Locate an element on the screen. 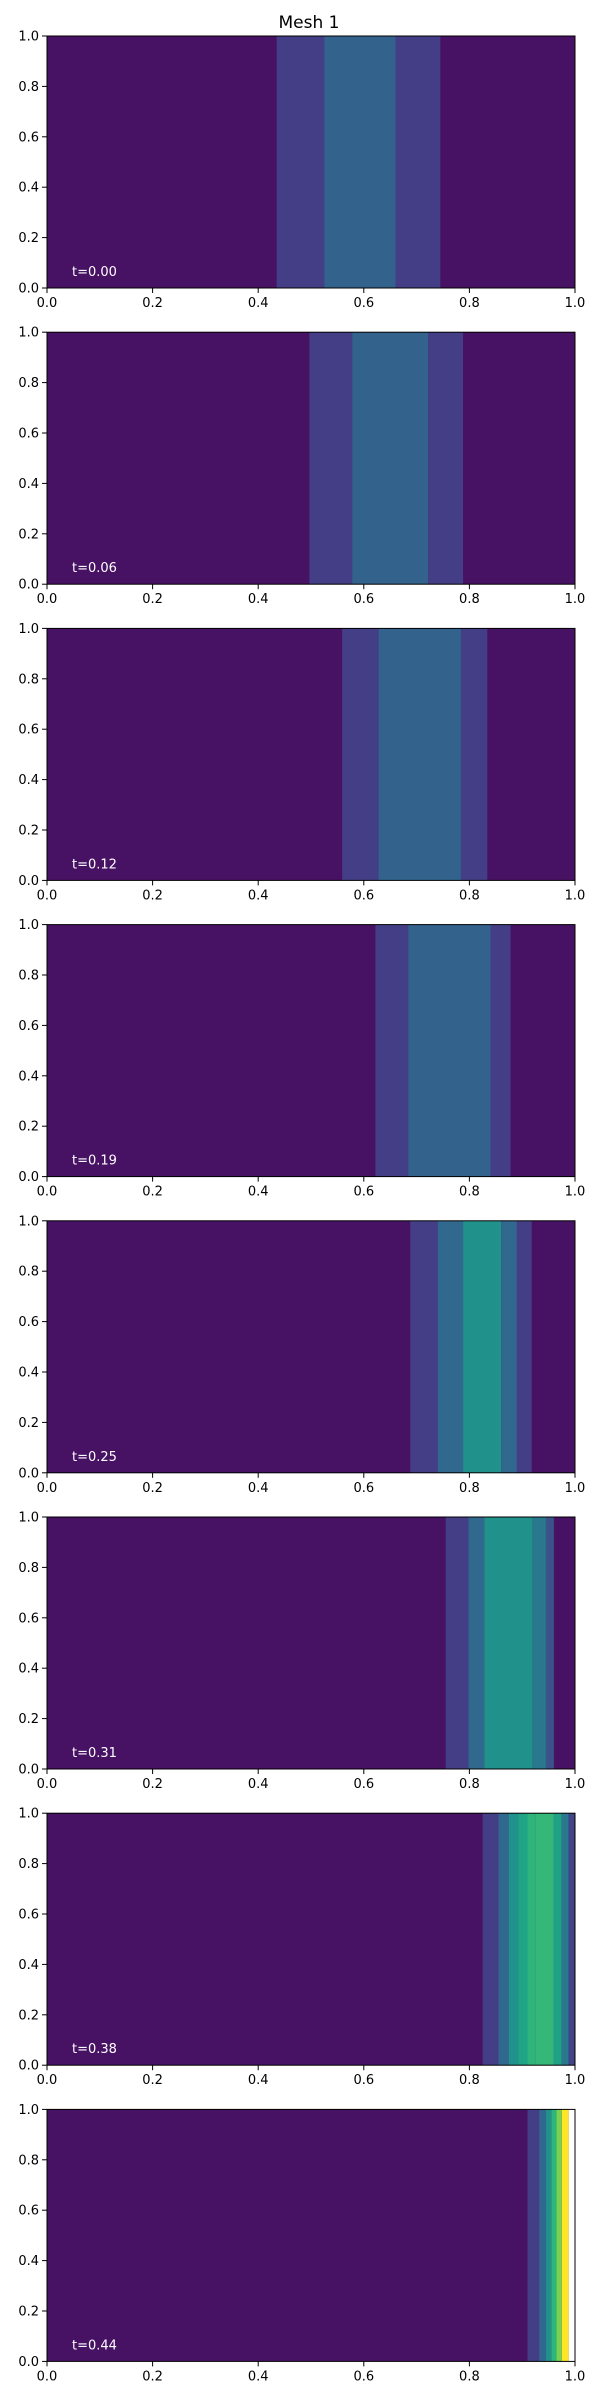 This screenshot has height=2400, width=600. time-label: t=0.00 is located at coordinates (94, 272).